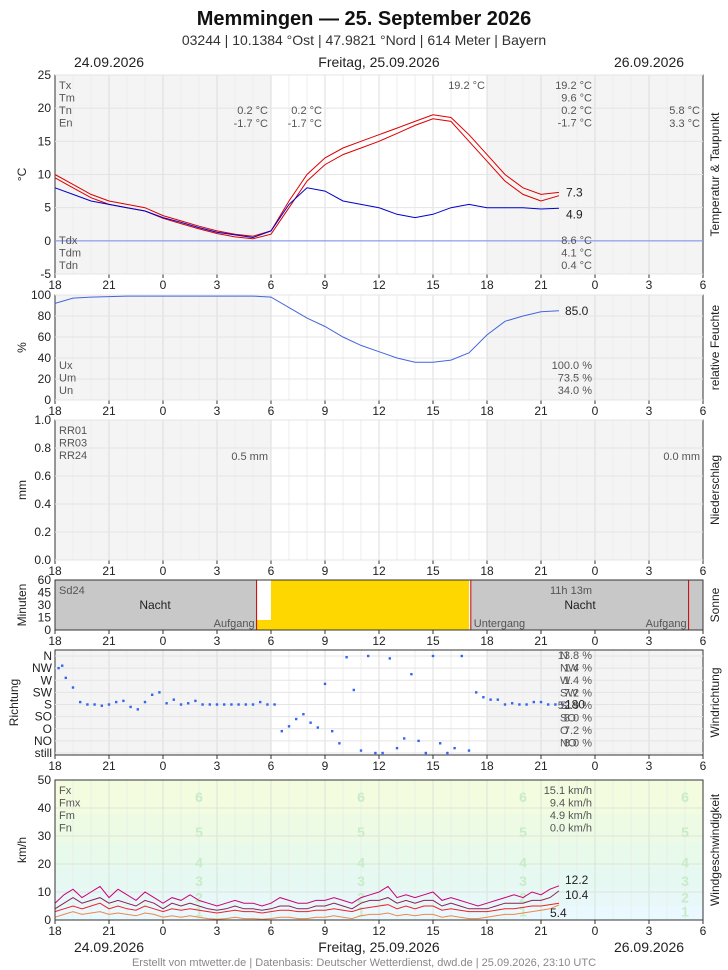  Describe the element at coordinates (42, 448) in the screenshot. I see `y-tick-label: 0.8` at that location.